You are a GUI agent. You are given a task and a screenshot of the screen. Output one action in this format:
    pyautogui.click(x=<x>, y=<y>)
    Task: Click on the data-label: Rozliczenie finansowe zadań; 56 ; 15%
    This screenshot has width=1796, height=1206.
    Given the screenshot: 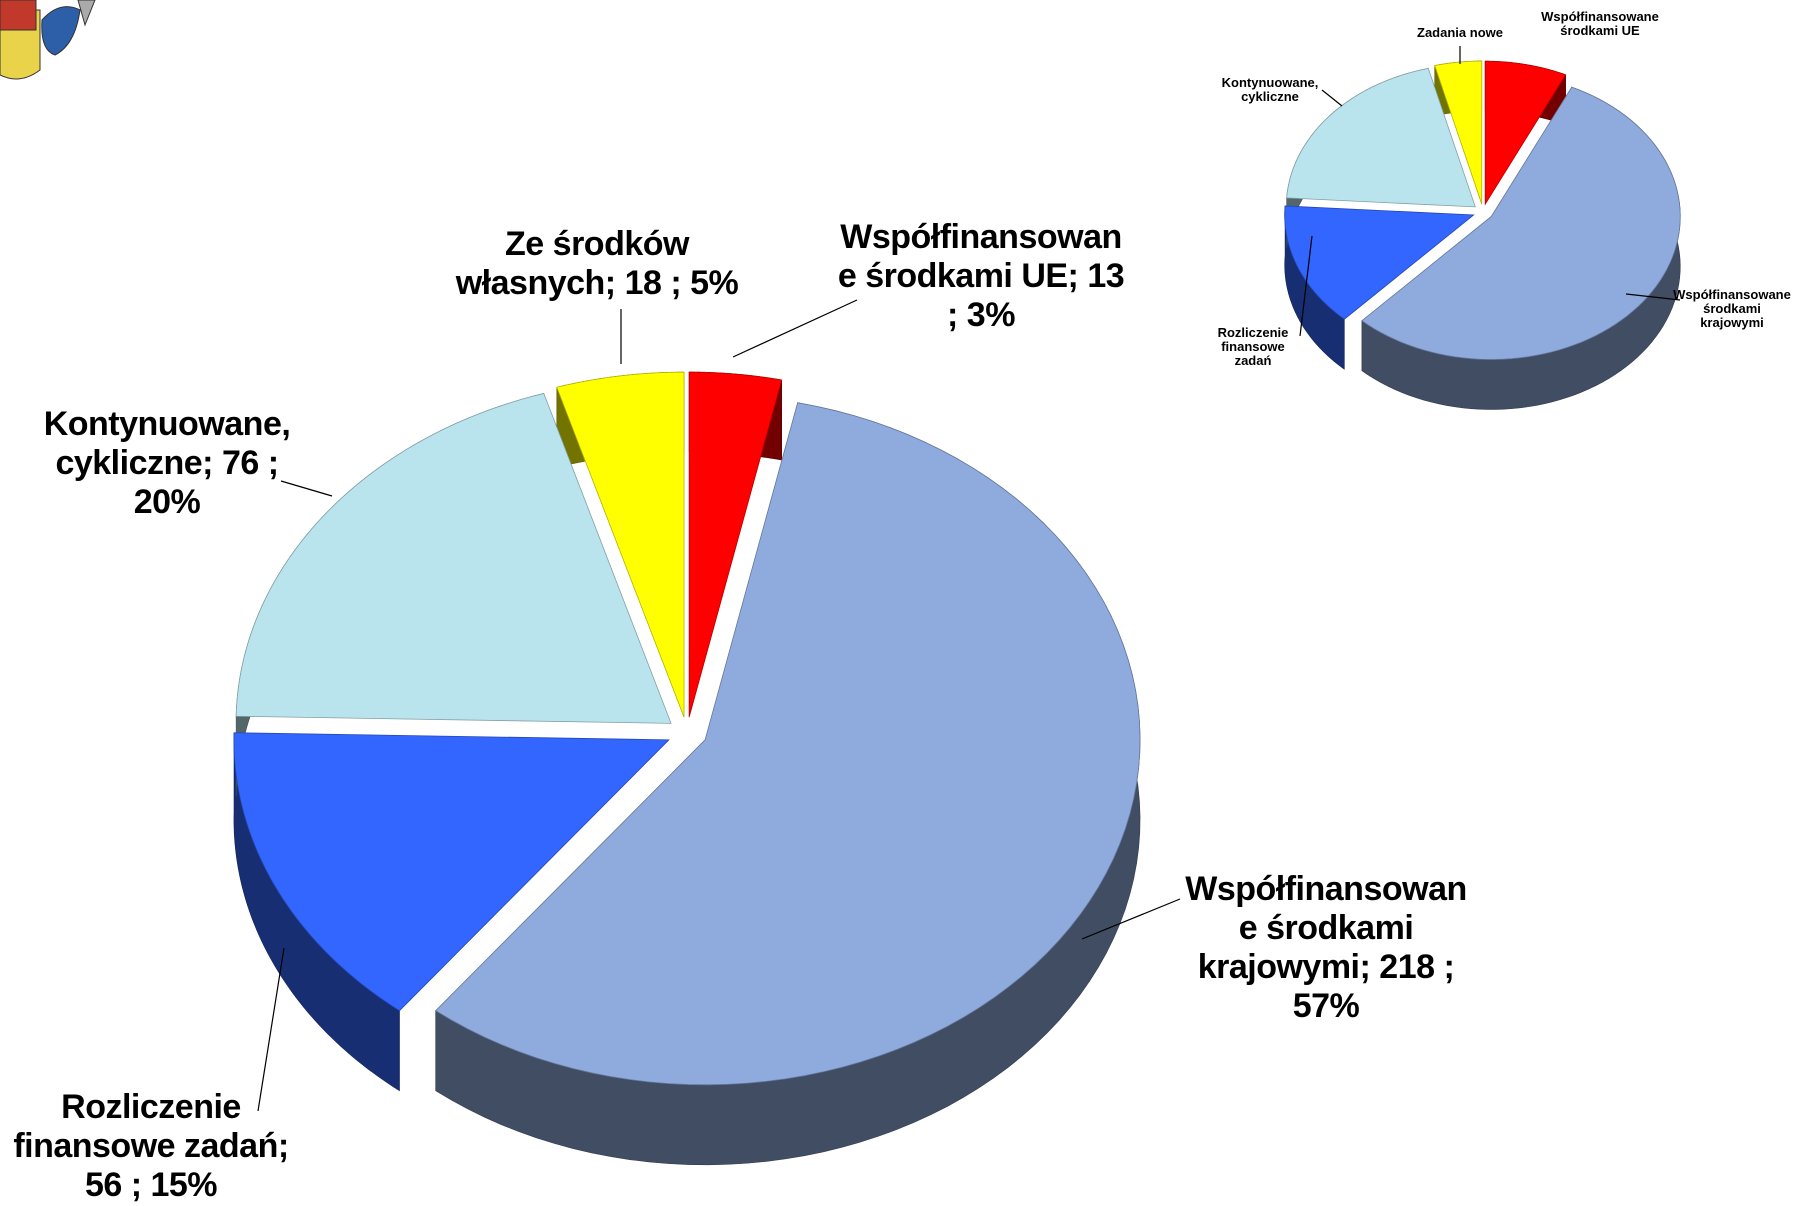 What is the action you would take?
    pyautogui.click(x=151, y=1146)
    